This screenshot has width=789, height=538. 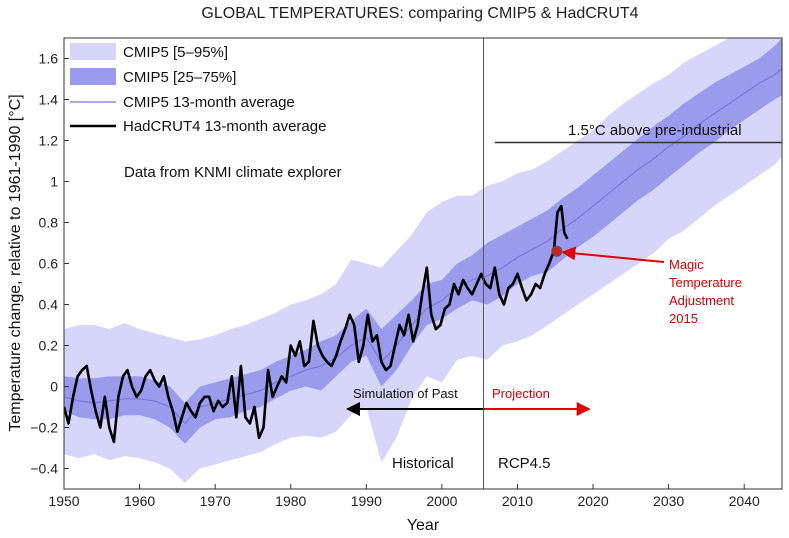 I want to click on magic-arrow, so click(x=613, y=254).